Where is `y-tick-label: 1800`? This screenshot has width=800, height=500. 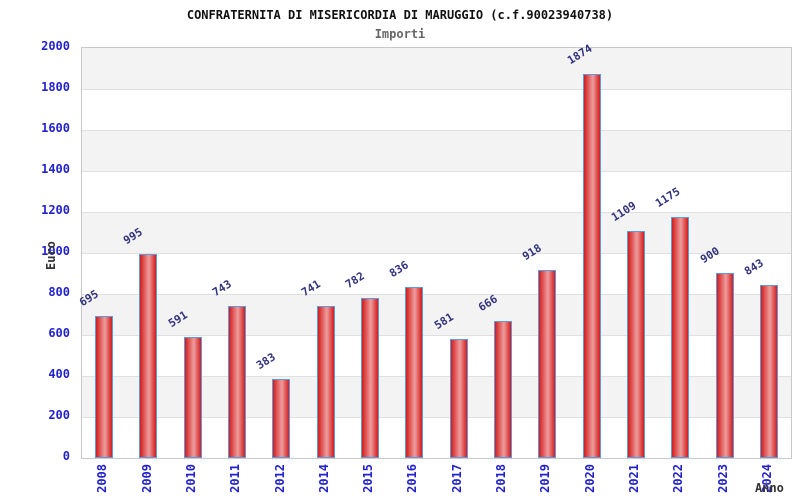 y-tick-label: 1800 is located at coordinates (55, 87).